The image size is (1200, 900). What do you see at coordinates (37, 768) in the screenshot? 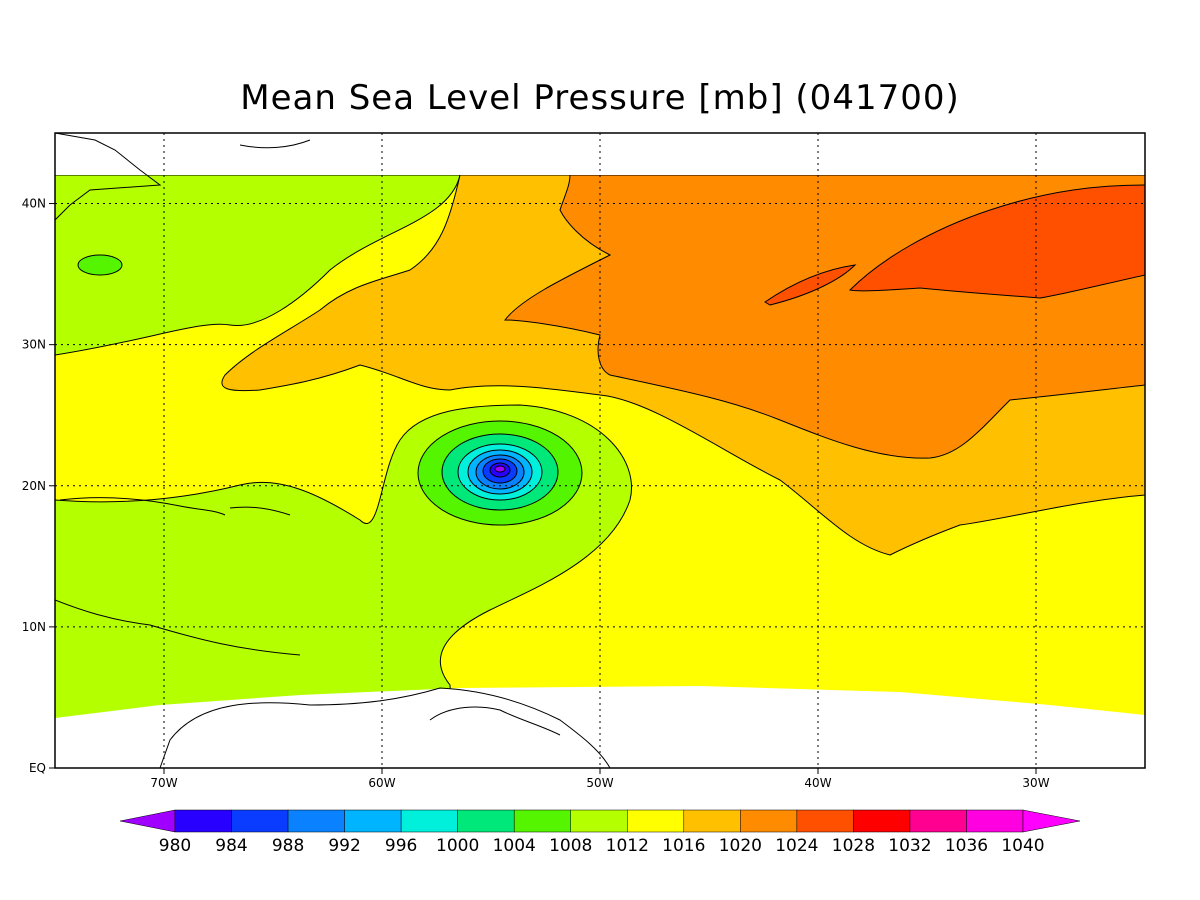
I see `lat-tick-label: EQ` at bounding box center [37, 768].